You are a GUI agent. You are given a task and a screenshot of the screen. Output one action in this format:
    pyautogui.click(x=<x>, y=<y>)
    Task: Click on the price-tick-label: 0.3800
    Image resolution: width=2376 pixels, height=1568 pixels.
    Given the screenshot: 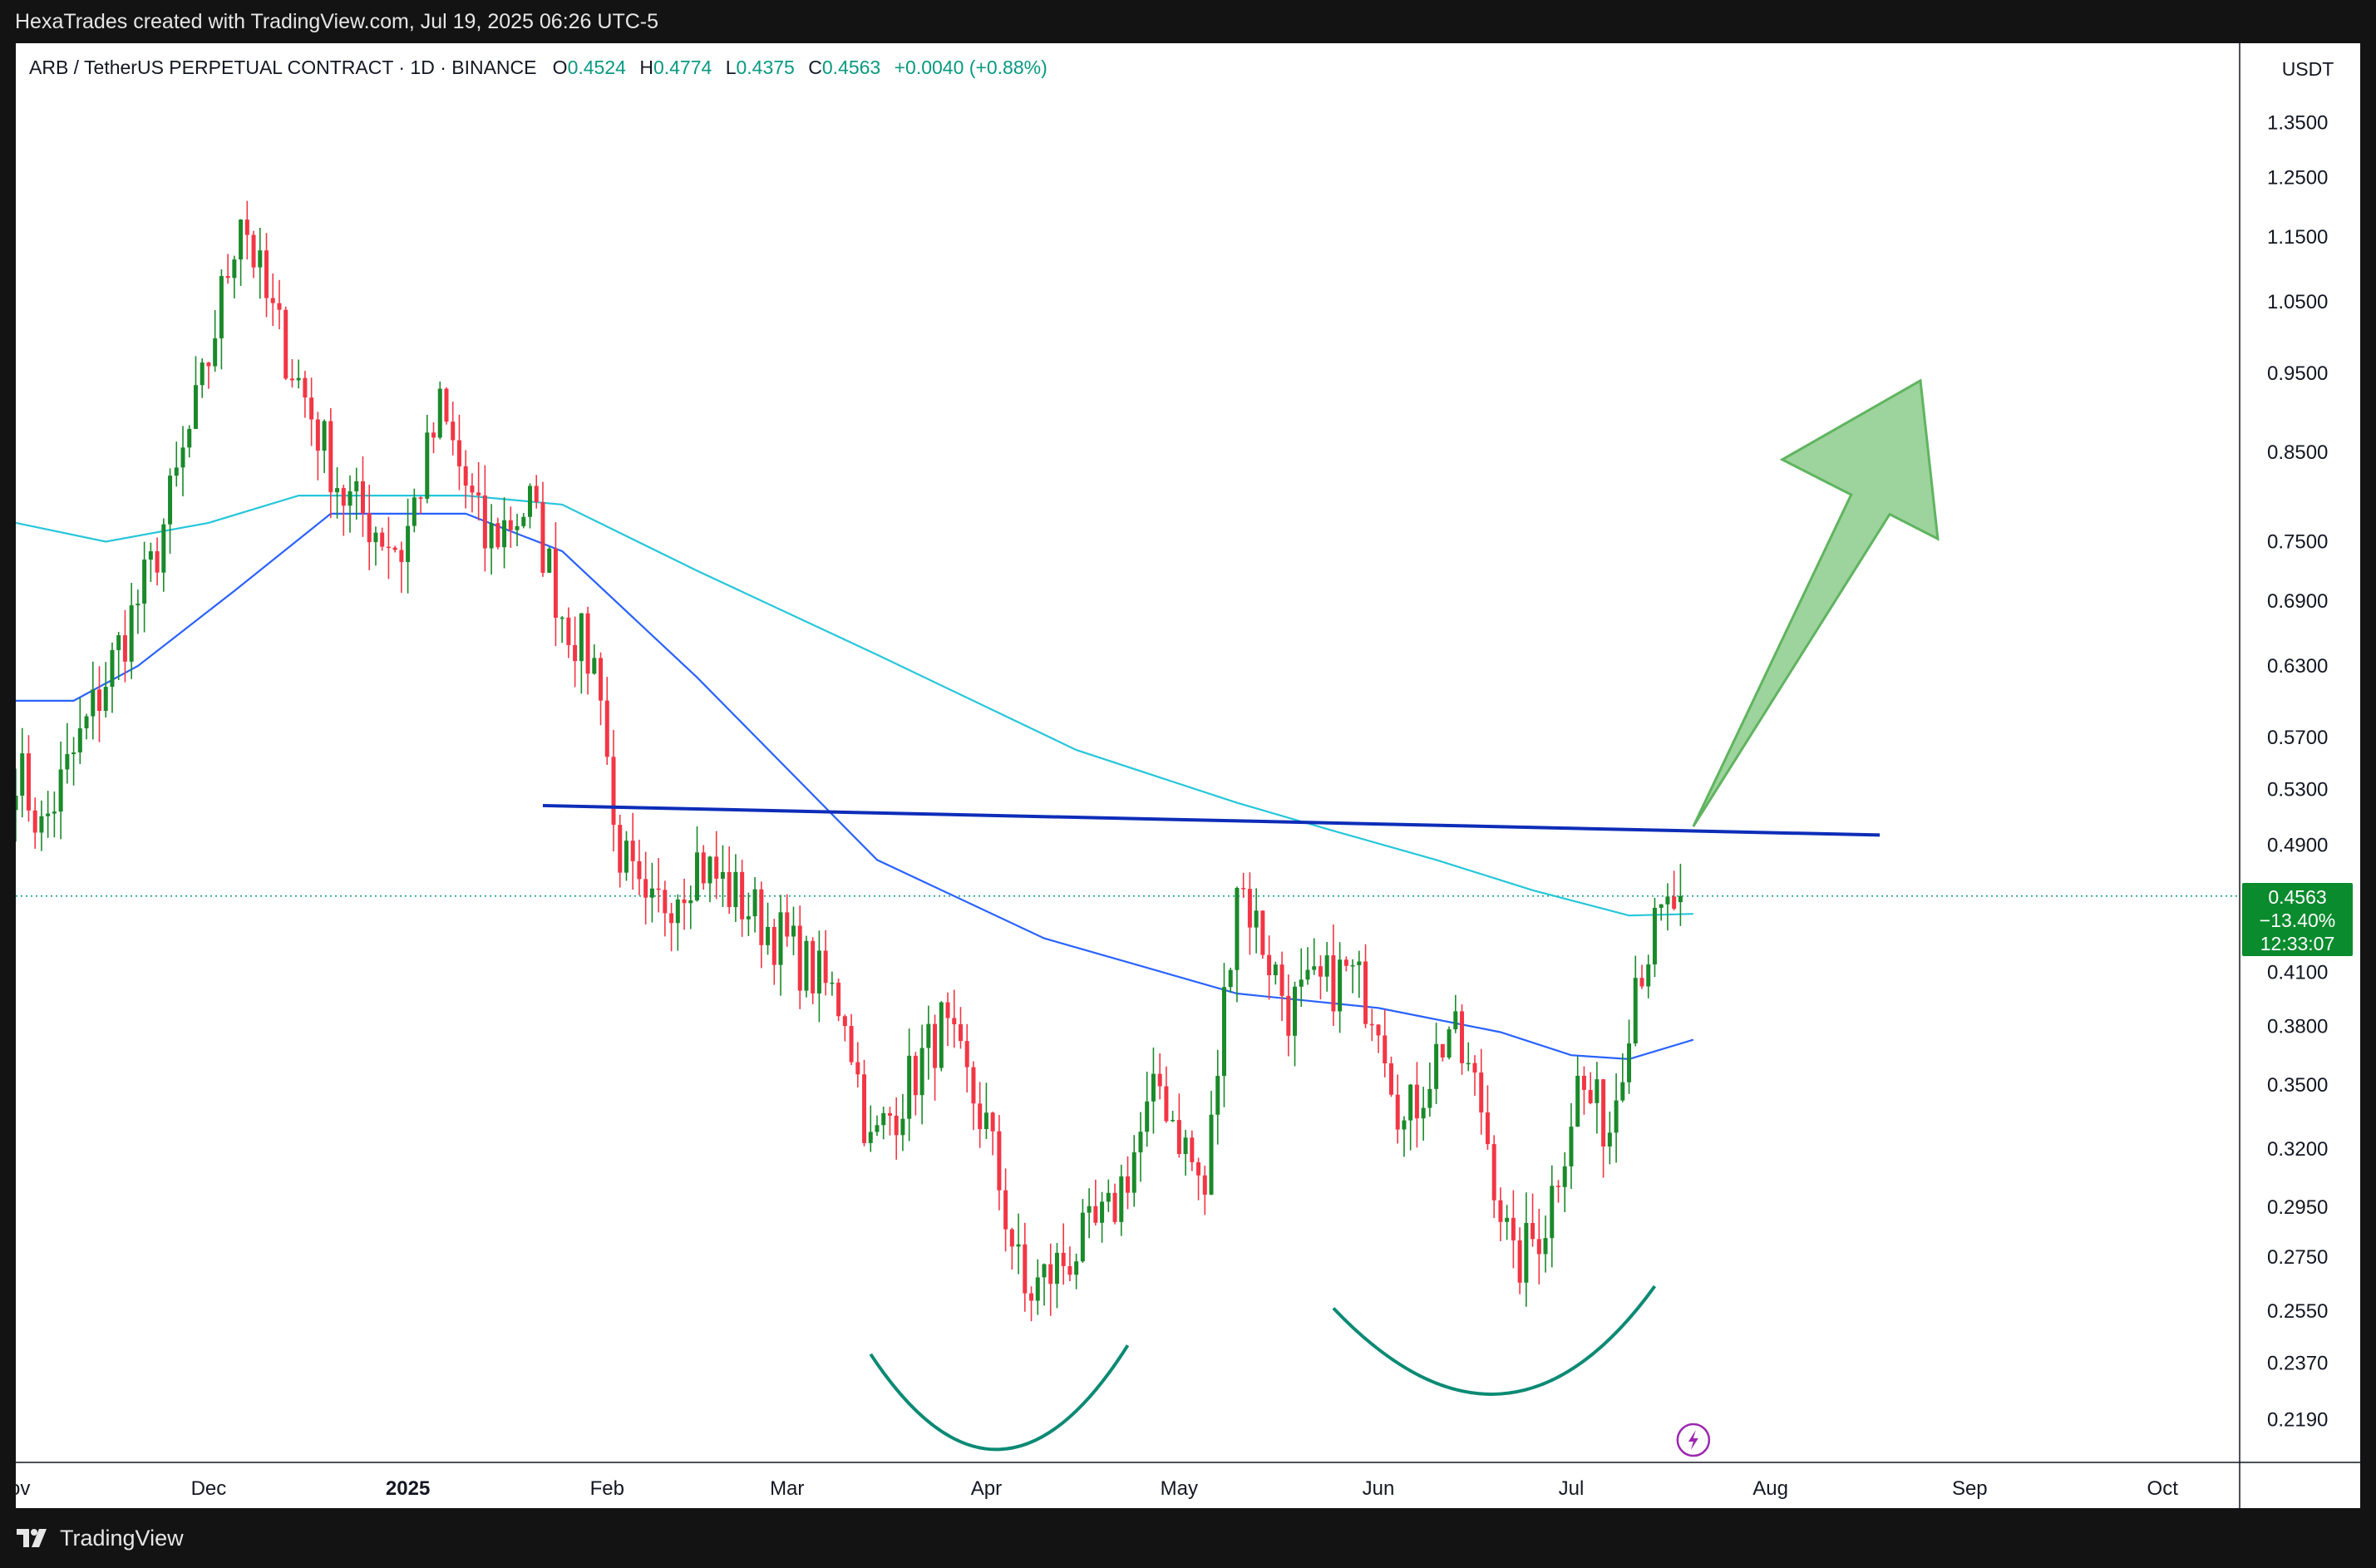 What is the action you would take?
    pyautogui.click(x=2297, y=1027)
    